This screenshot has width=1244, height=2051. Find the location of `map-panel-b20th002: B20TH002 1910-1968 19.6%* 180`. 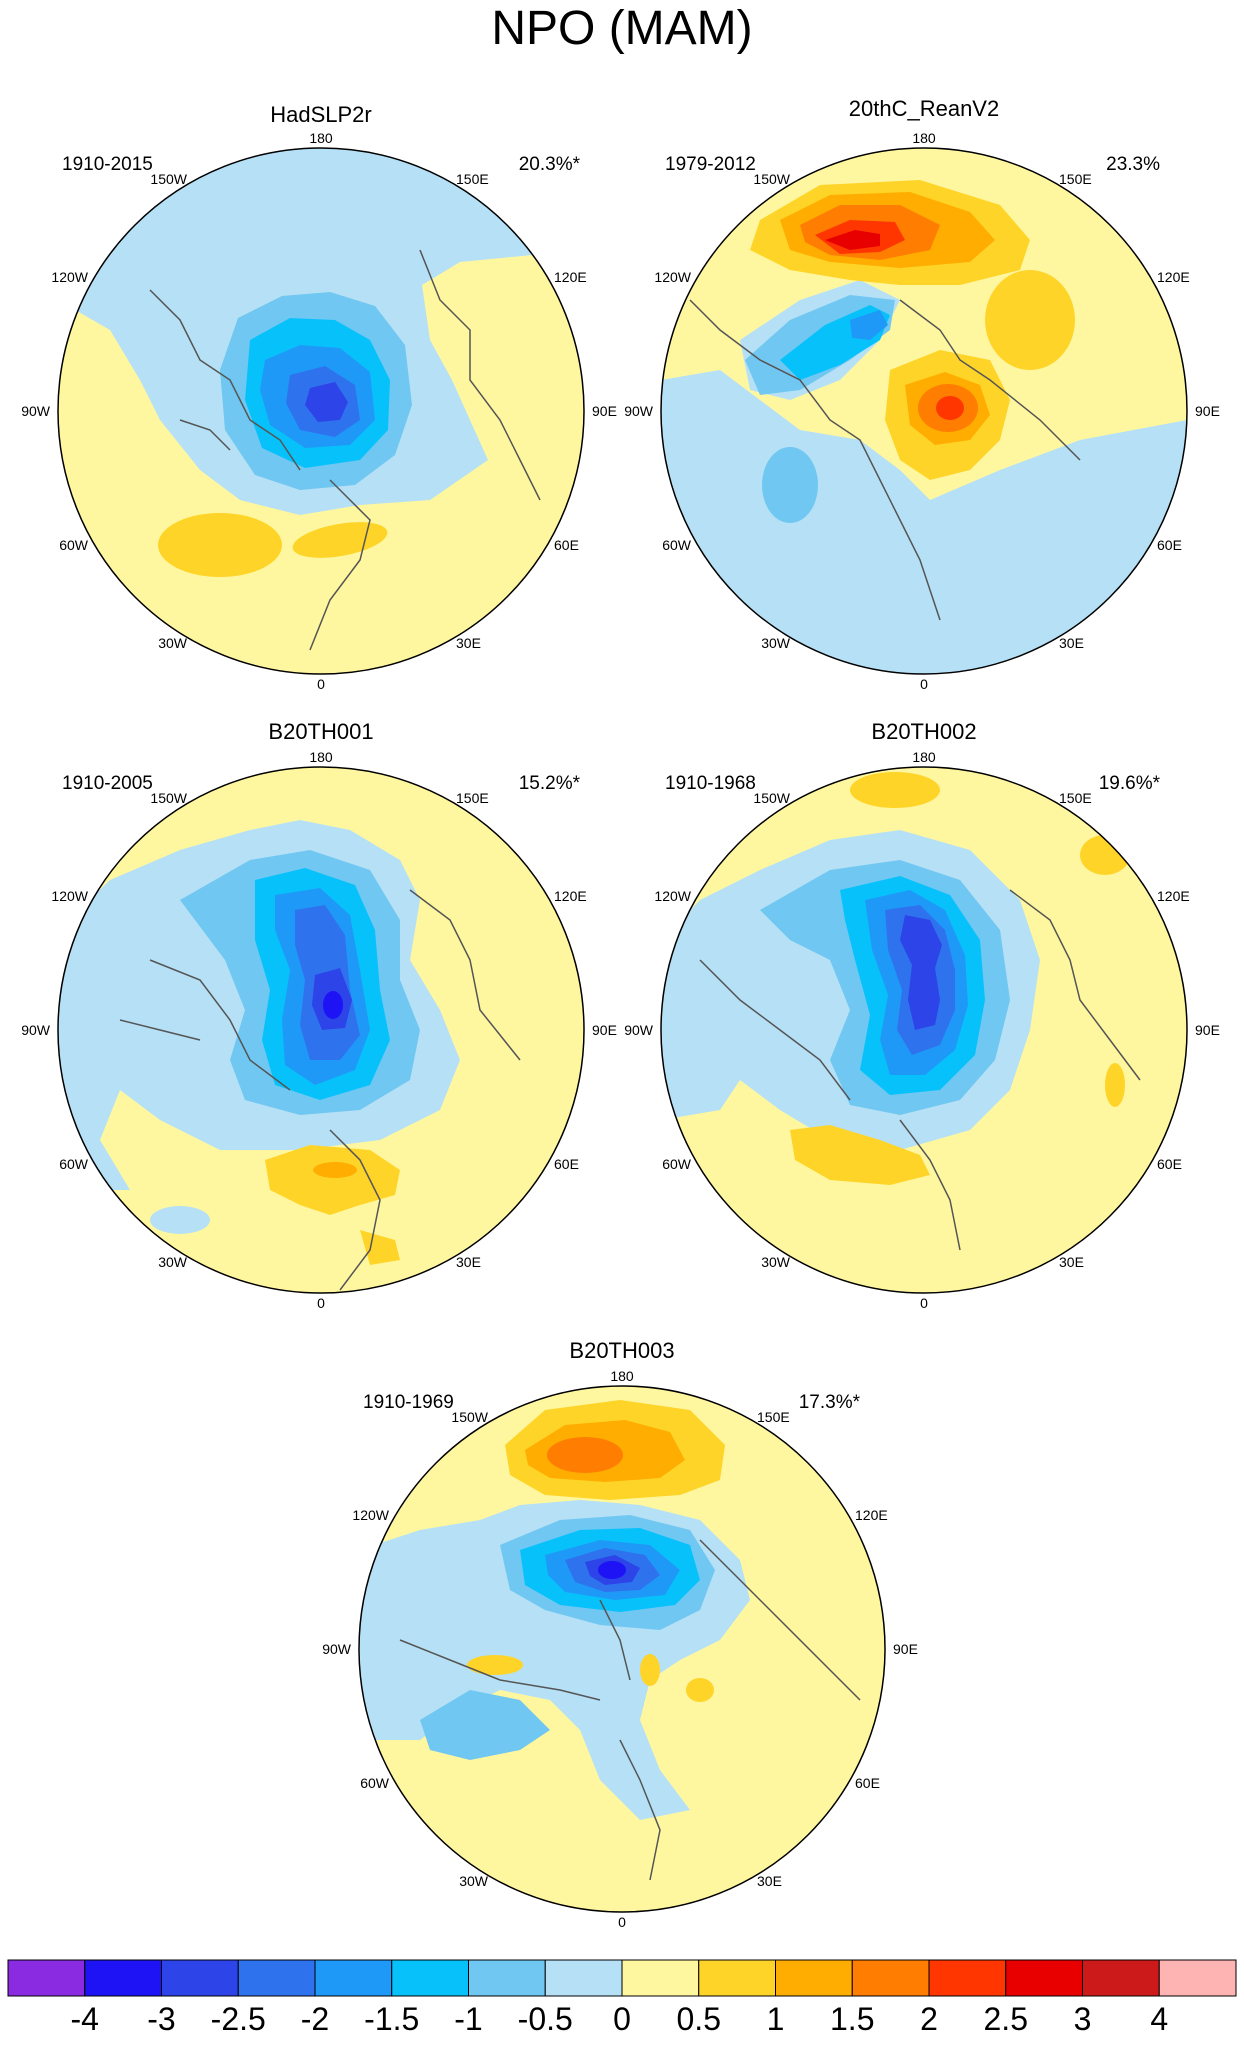

map-panel-b20th002: B20TH002 1910-1968 19.6%* 180 is located at coordinates (922, 1015).